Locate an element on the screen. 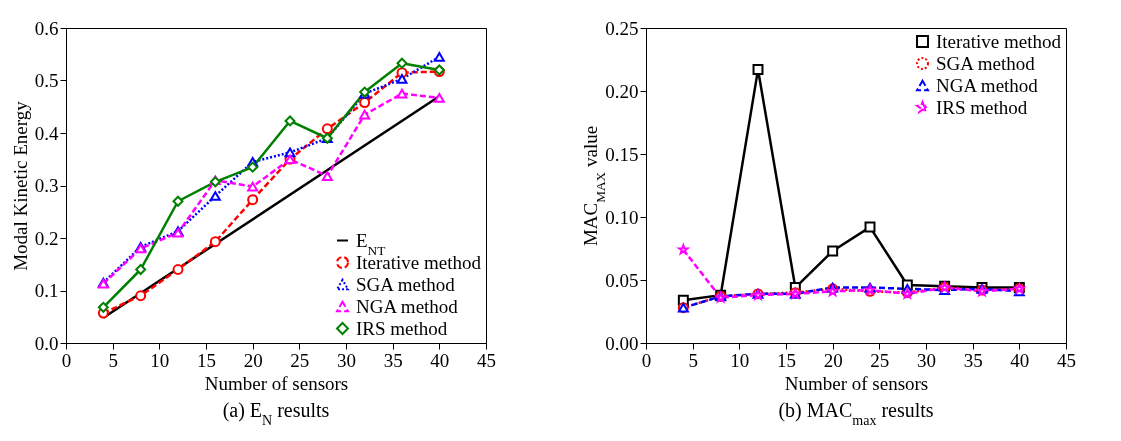 This screenshot has height=441, width=1121. y-tick-label: 0.05 is located at coordinates (622, 280).